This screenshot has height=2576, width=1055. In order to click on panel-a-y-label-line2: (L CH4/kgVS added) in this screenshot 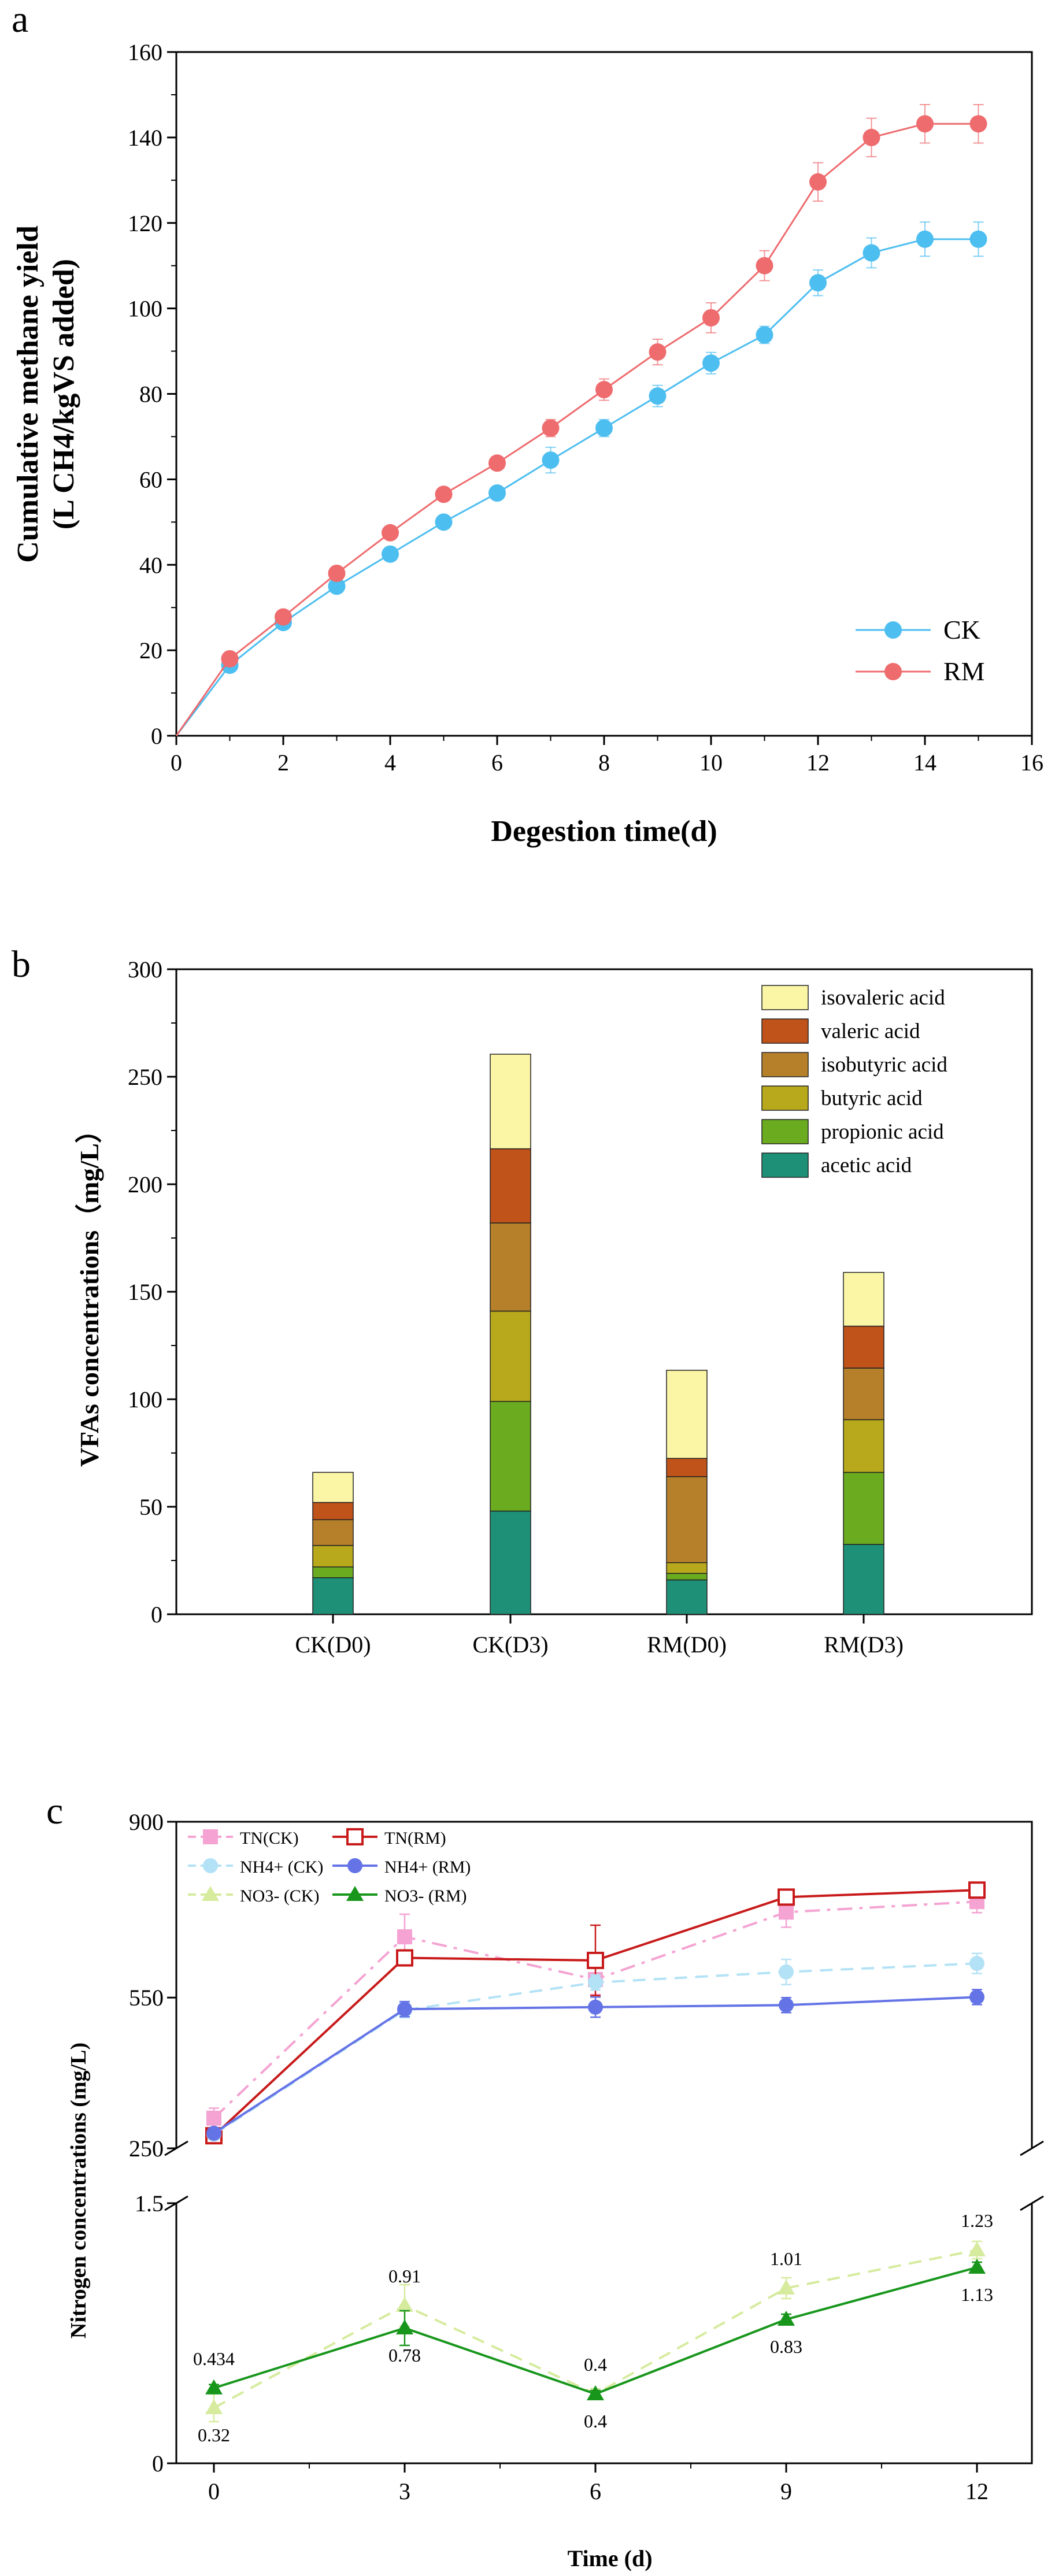, I will do `click(63, 394)`.